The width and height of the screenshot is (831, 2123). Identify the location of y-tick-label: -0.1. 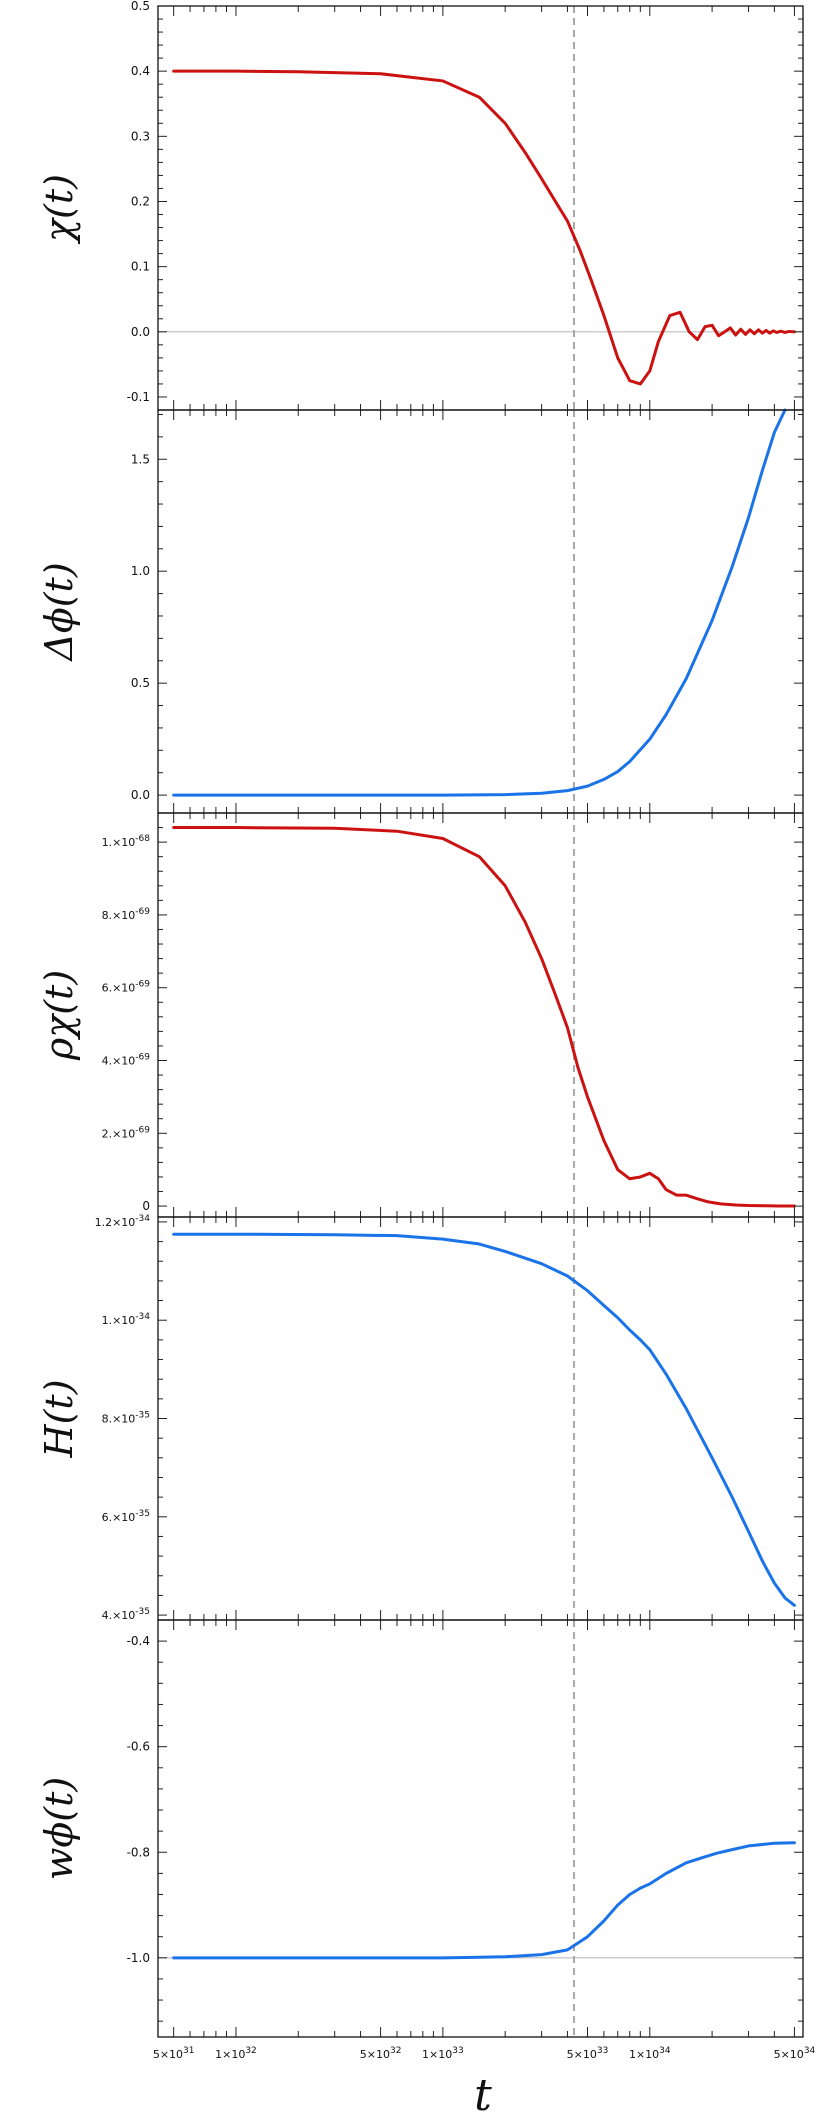
(138, 397).